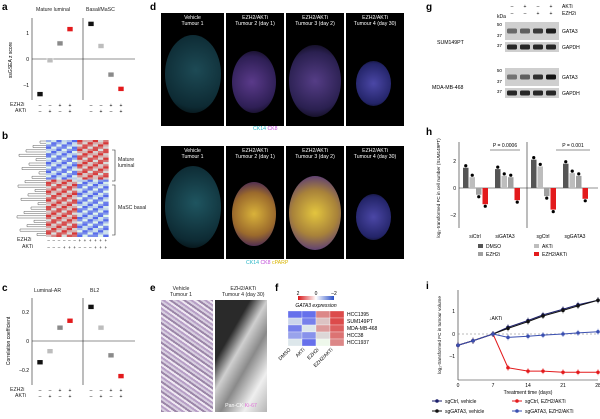 This screenshot has width=600, height=419. I want to click on b-akti-3: +, so click(64, 247).